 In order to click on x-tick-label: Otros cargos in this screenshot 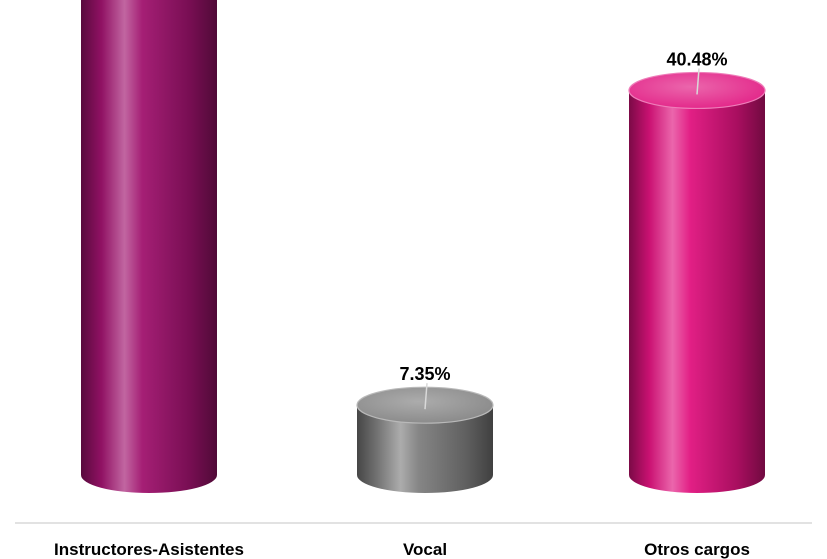, I will do `click(697, 549)`.